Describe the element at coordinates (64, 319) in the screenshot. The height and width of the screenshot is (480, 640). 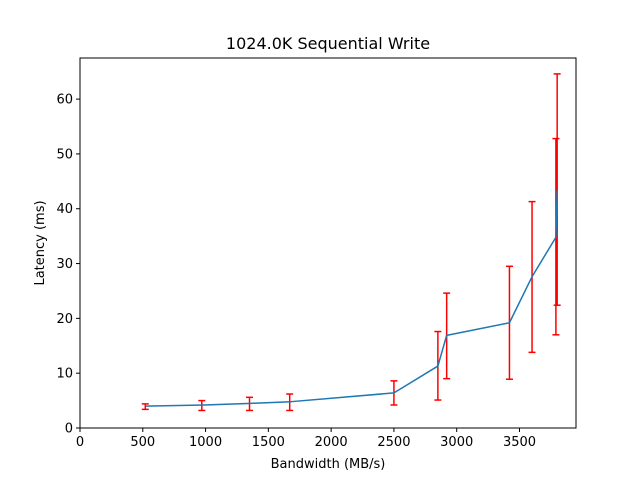
I see `y-tick-label: 20` at that location.